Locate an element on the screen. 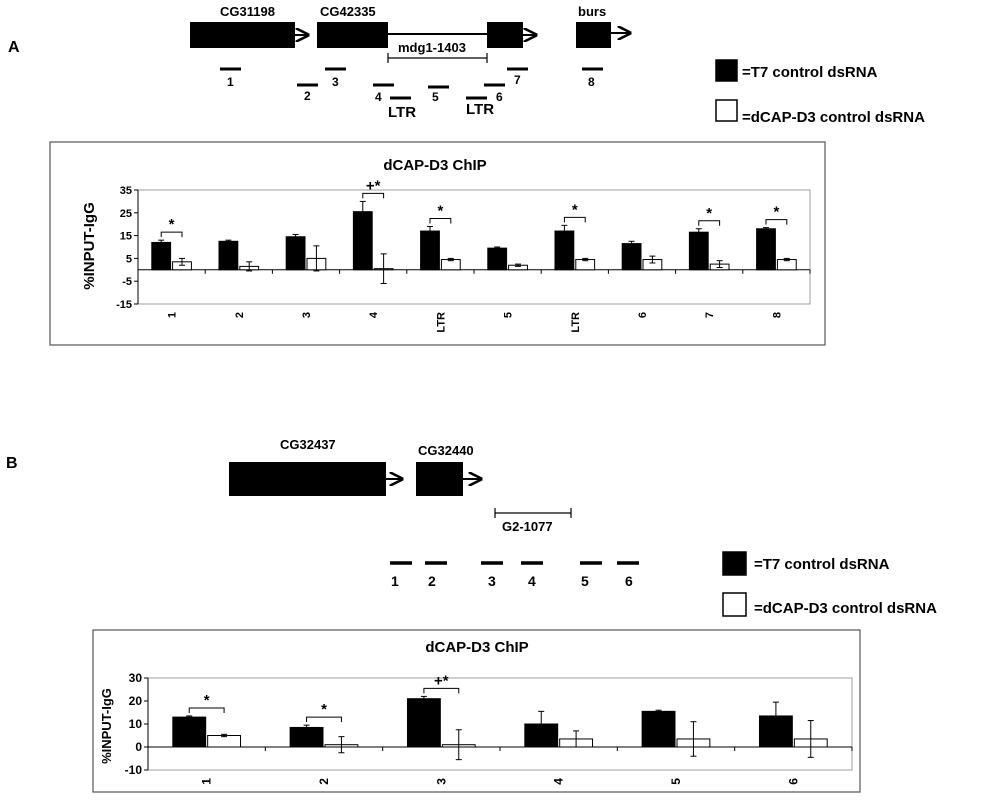 Image resolution: width=987 pixels, height=800 pixels. chart-a-ylabel: %INPUT-IgG is located at coordinates (89, 246).